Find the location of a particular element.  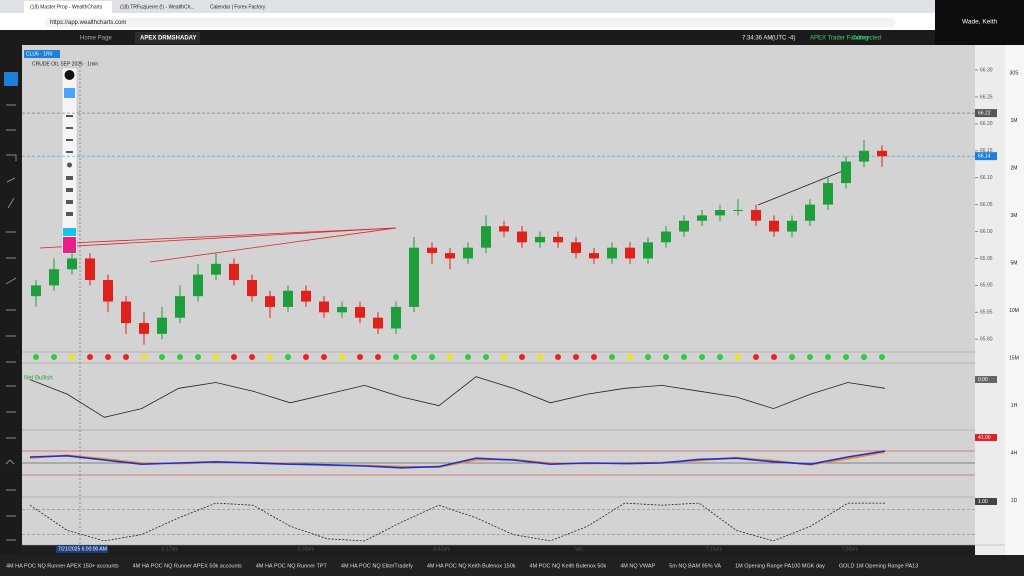

app-tab: APEX DRMSHADAY is located at coordinates (168, 39).